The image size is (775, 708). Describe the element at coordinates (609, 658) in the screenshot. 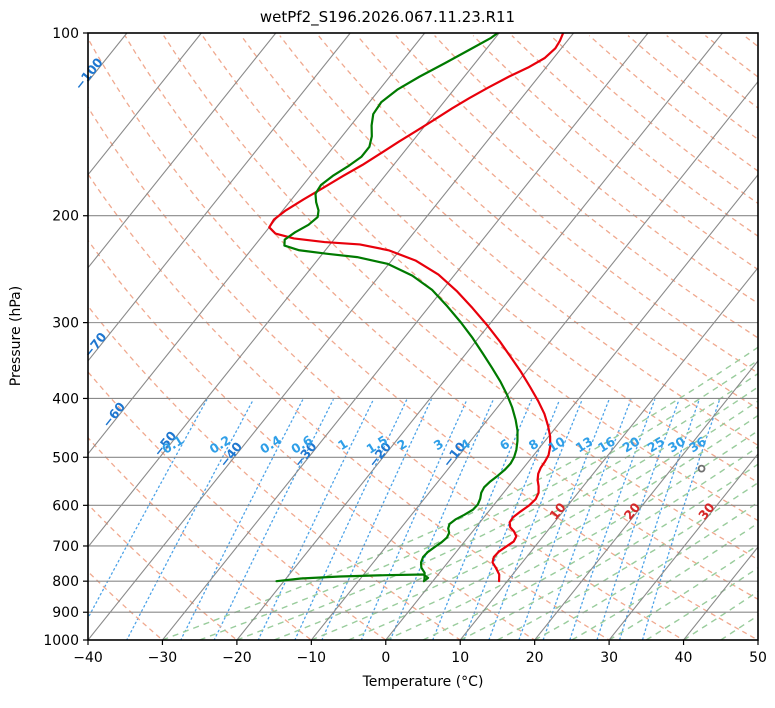

I see `x-tick-label: 30` at that location.